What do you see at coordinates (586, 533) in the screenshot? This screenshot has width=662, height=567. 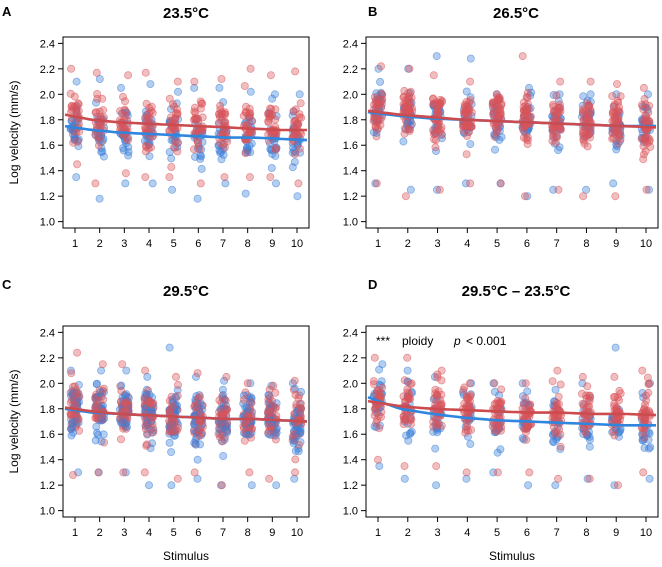 I see `x-tick-label: 8` at bounding box center [586, 533].